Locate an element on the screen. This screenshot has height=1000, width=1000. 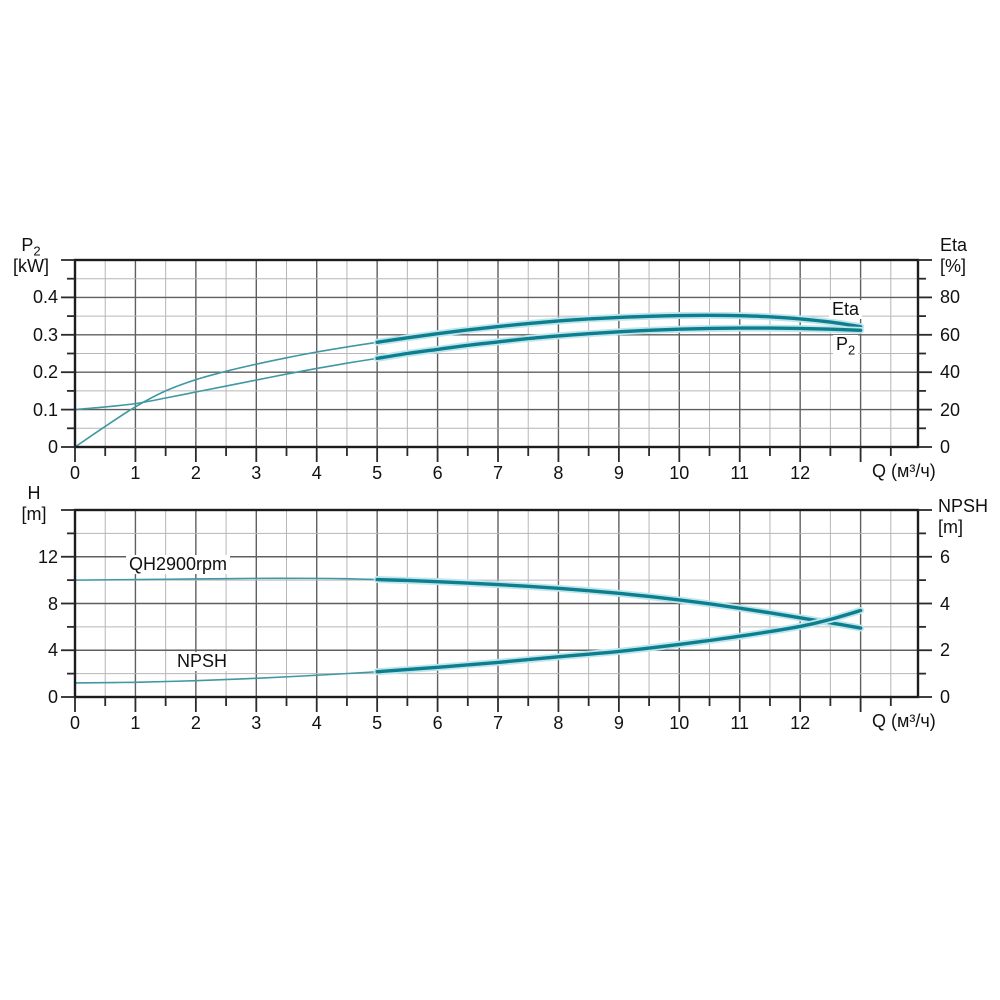
curve-eta-thin is located at coordinates (226, 394).